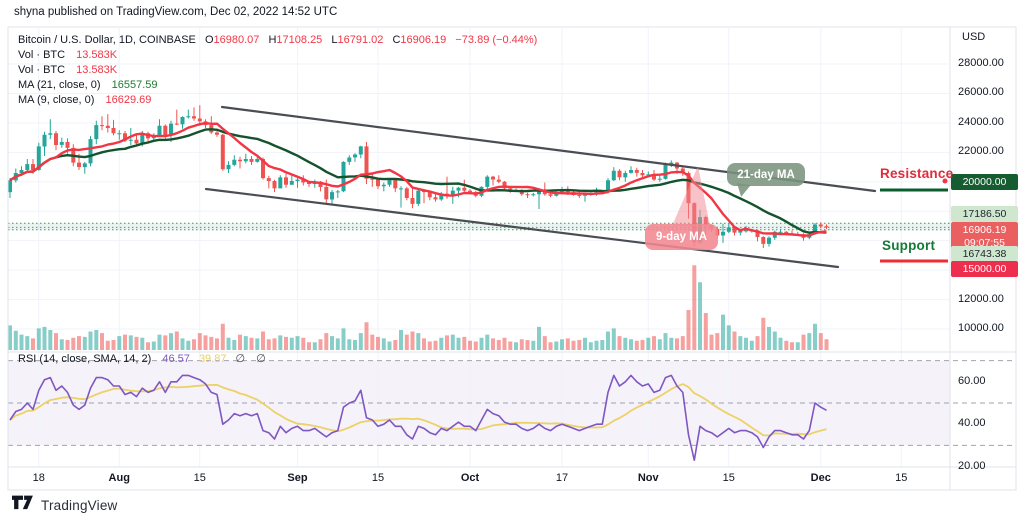  What do you see at coordinates (496, 40) in the screenshot?
I see `change-value: −73.89 (−0.44%)` at bounding box center [496, 40].